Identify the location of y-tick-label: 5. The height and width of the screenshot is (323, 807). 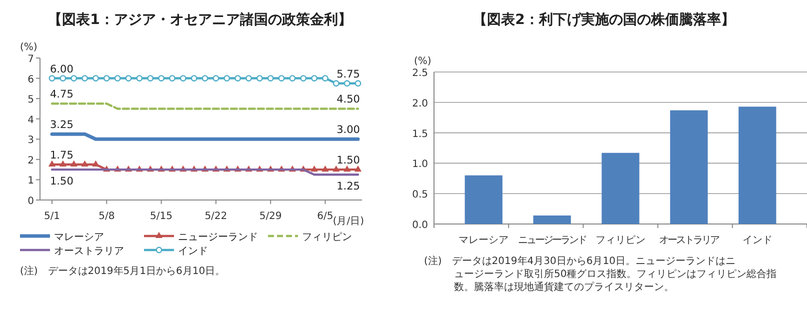
(31, 100).